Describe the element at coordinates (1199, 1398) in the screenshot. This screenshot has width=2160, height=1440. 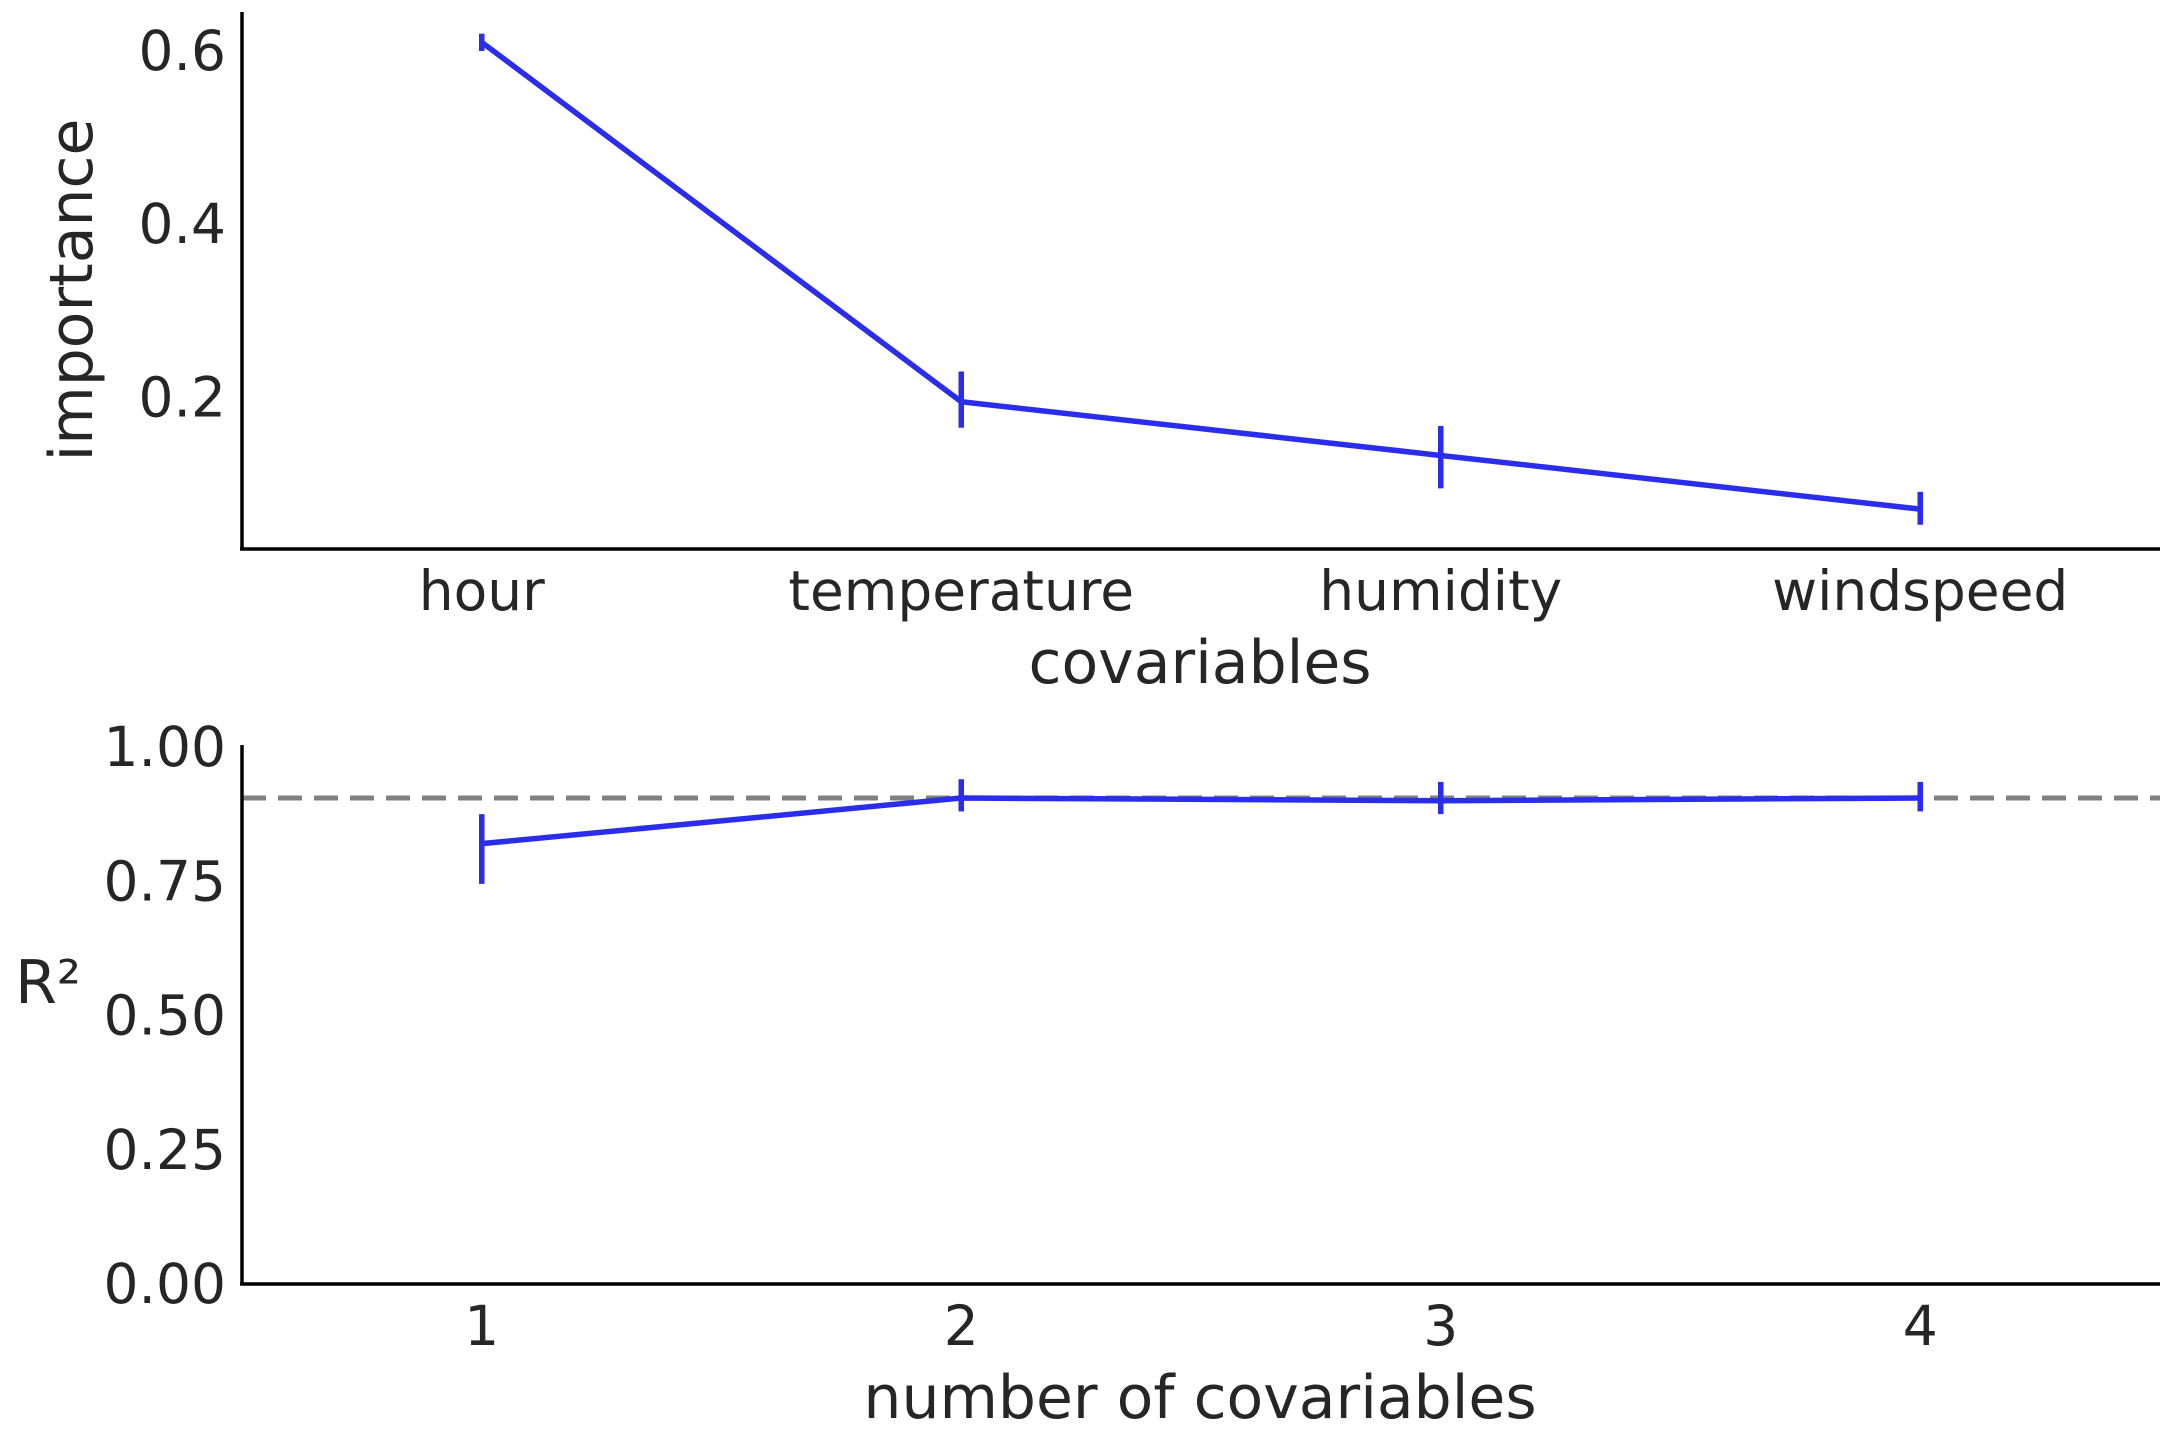
I see `r2-x-axis-label: number of covariables` at that location.